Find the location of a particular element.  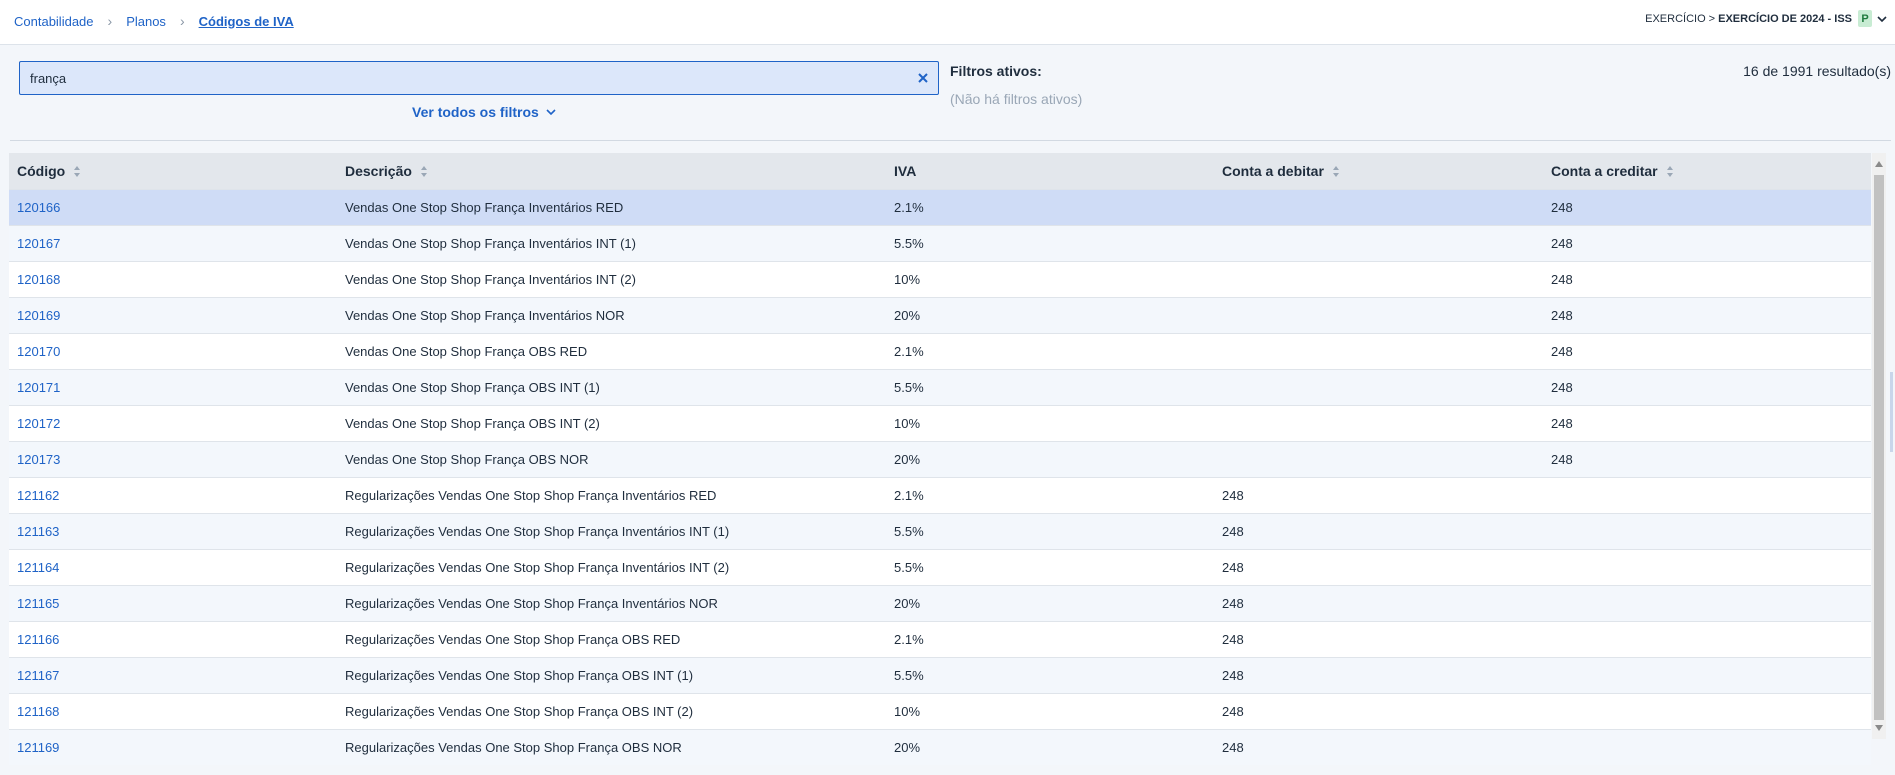

vat-code-link: 121167 is located at coordinates (38, 675).